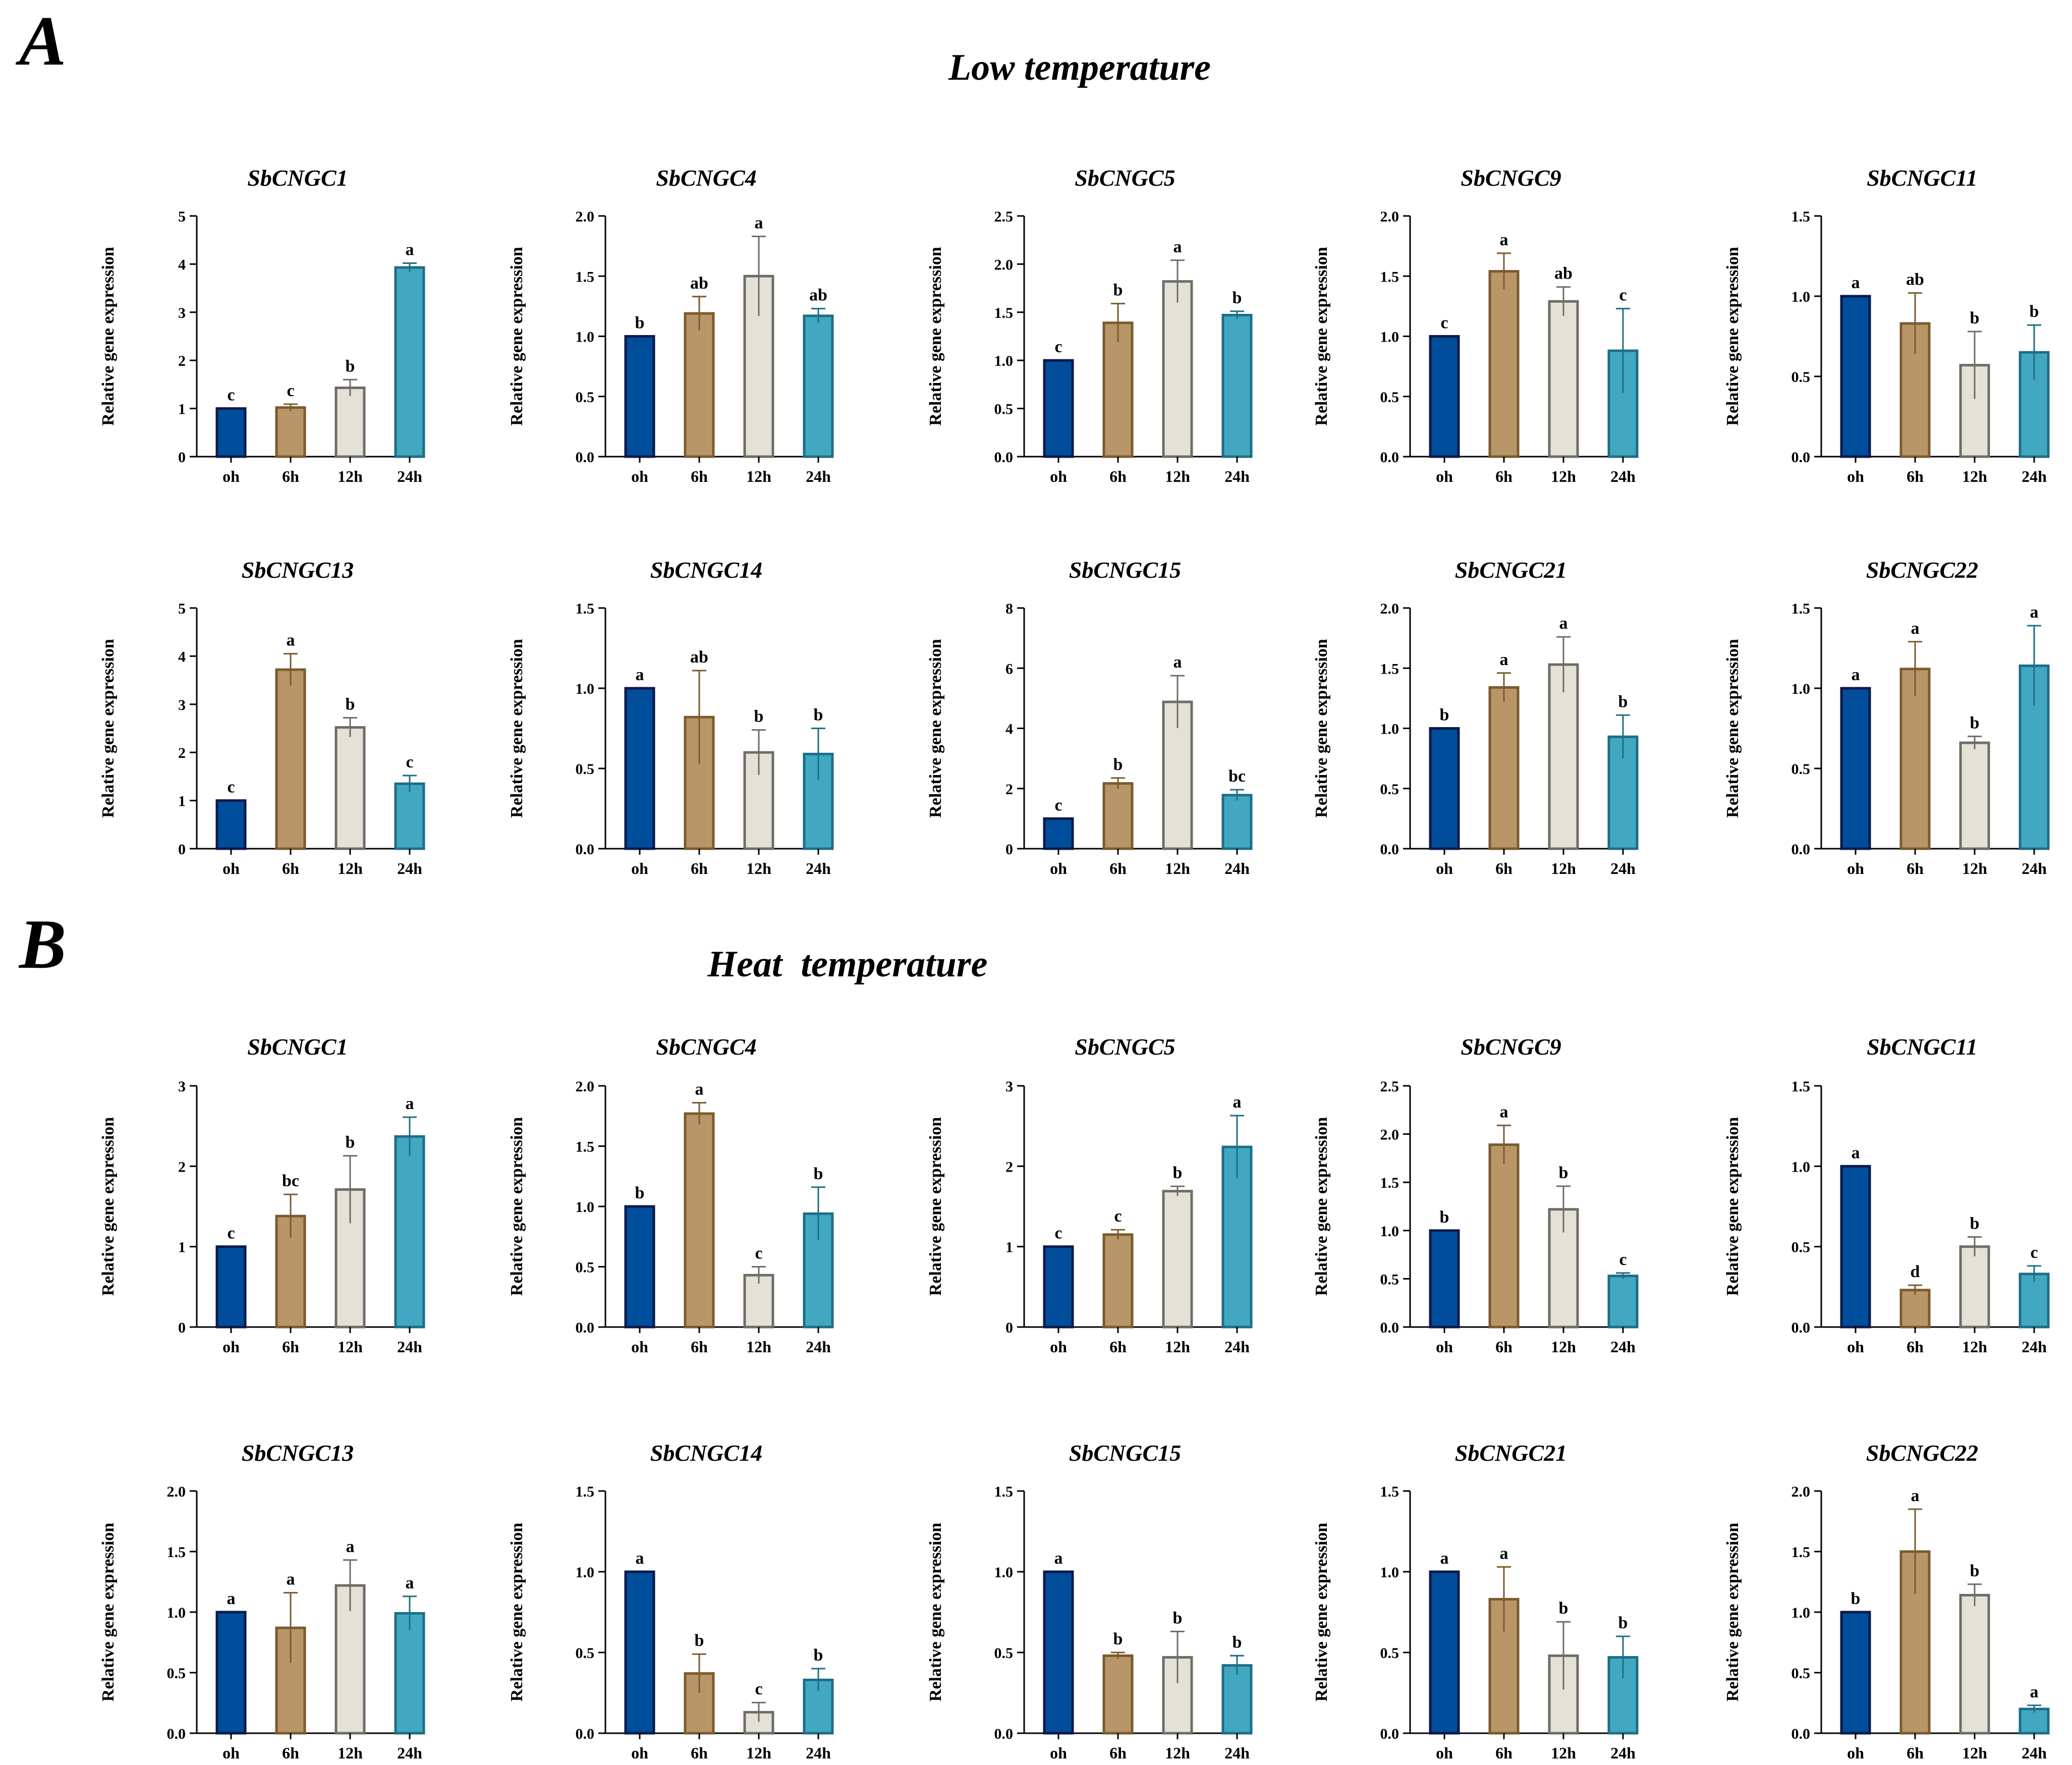 Image resolution: width=2072 pixels, height=1765 pixels. I want to click on chart-title: SbCNGC1, so click(297, 178).